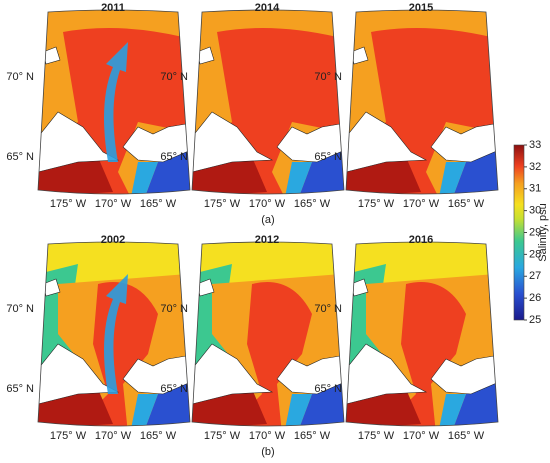  Describe the element at coordinates (267, 8) in the screenshot. I see `panel-title: 2014` at that location.